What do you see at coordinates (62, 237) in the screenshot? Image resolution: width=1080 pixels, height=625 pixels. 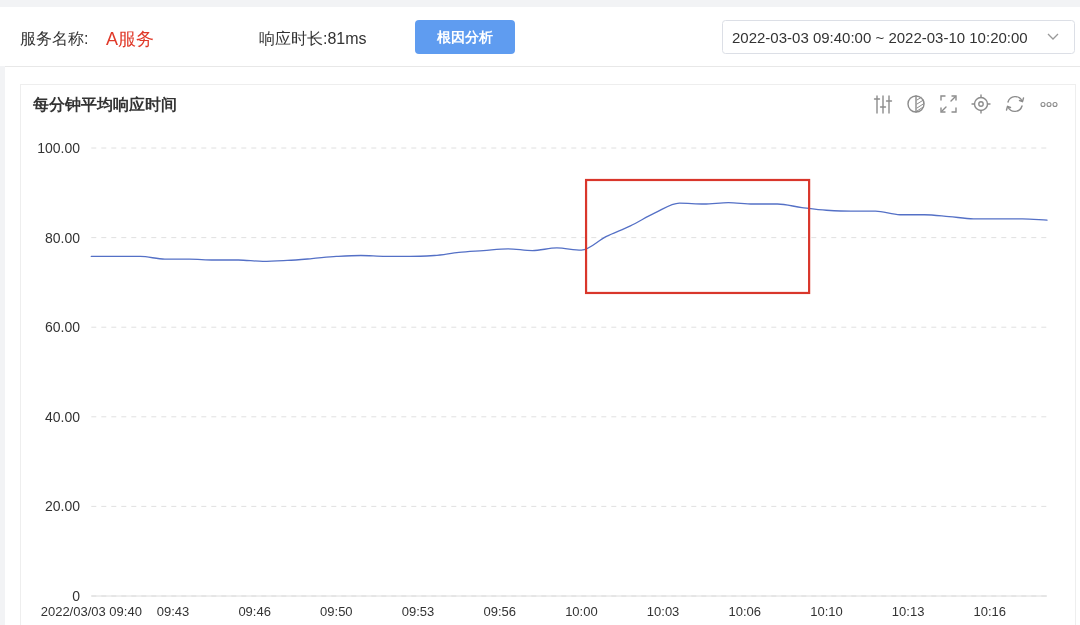 I see `y-tick-label: 80.00` at bounding box center [62, 237].